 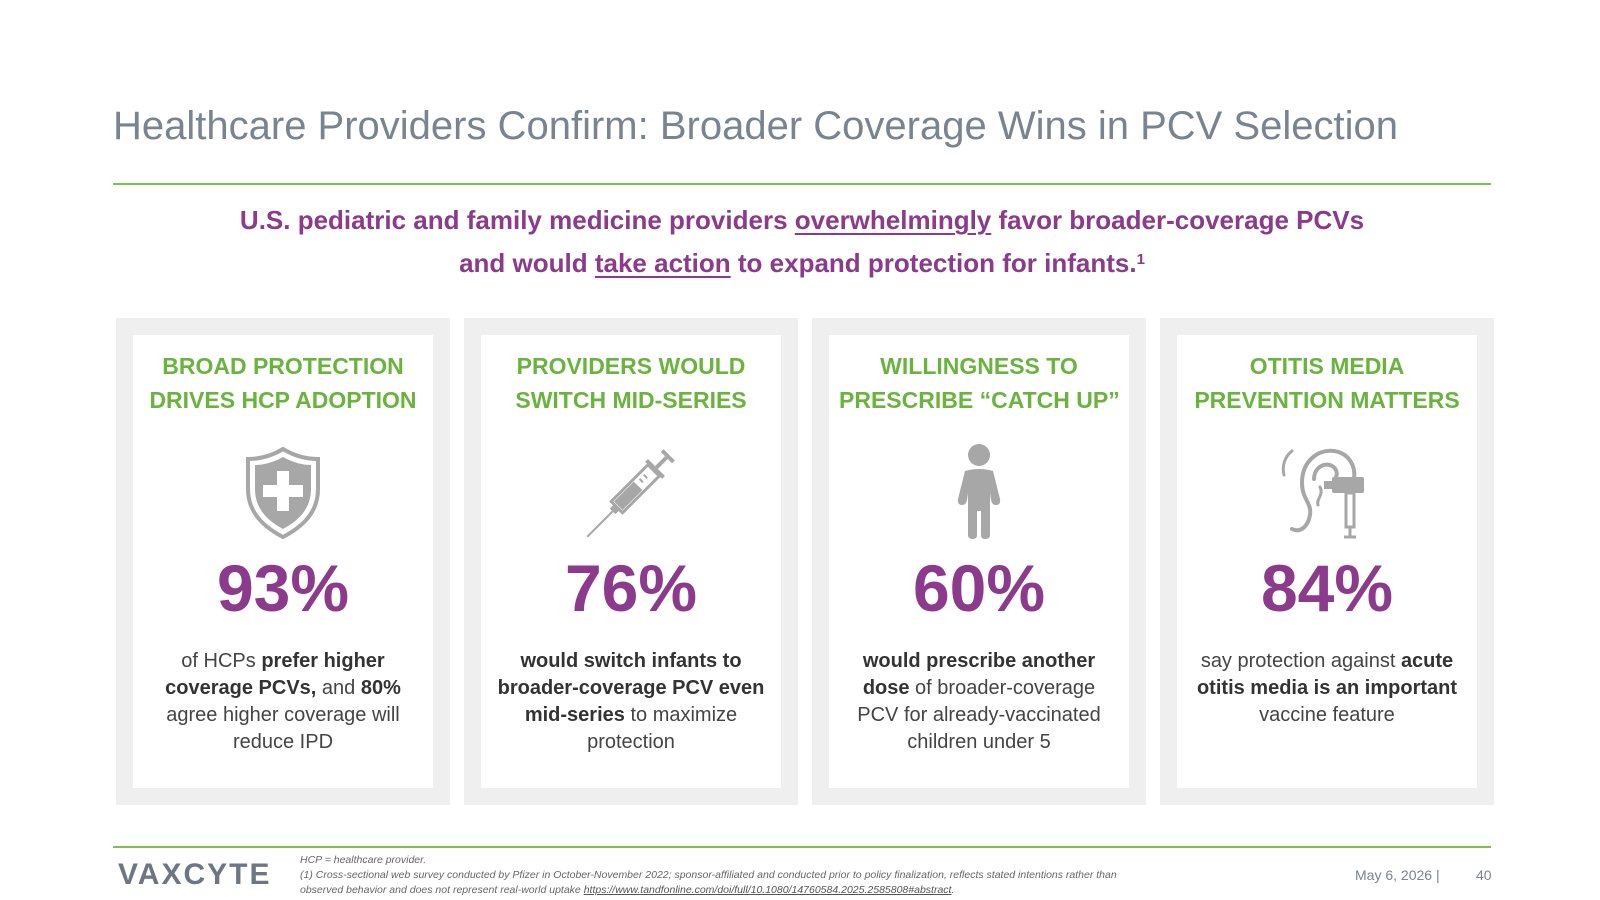 What do you see at coordinates (380, 688) in the screenshot?
I see `desc-emphasis: 80%` at bounding box center [380, 688].